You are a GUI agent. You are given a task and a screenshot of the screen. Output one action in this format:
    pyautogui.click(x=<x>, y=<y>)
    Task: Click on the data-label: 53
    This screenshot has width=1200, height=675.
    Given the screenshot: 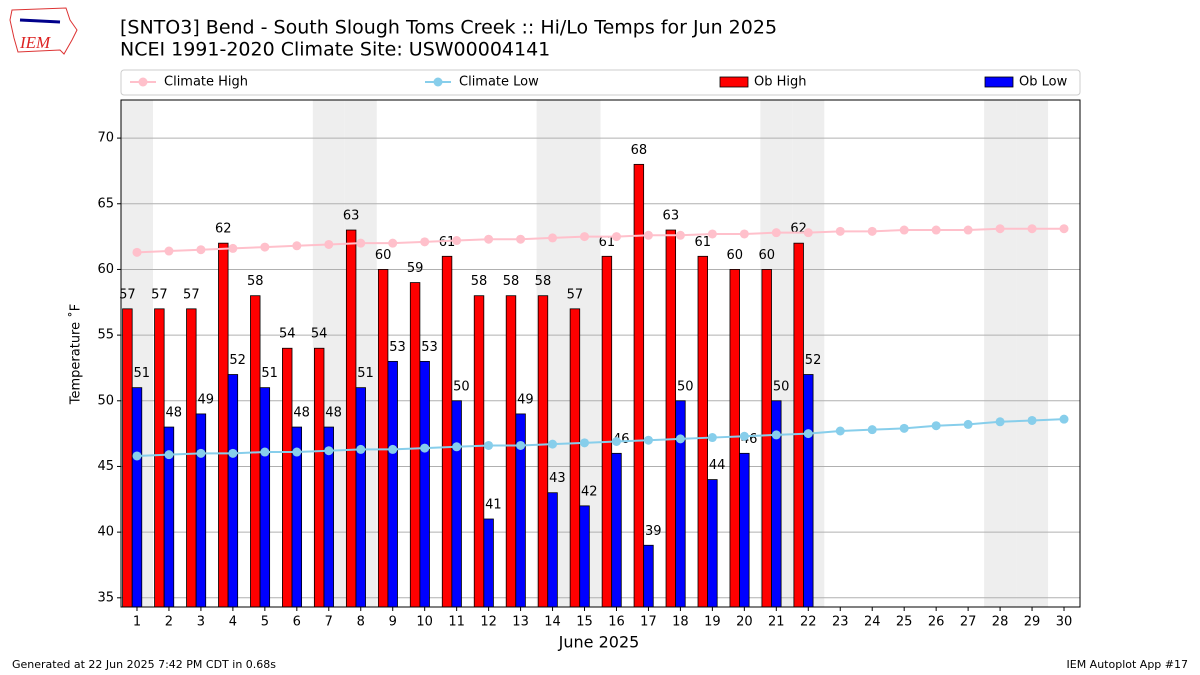 What is the action you would take?
    pyautogui.click(x=397, y=347)
    